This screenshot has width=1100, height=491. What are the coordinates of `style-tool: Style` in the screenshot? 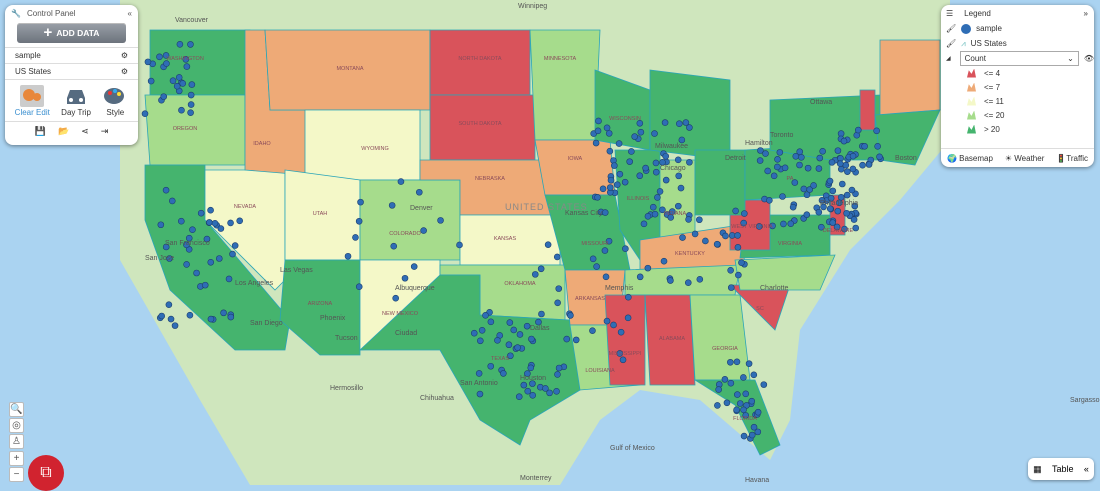 It's located at (115, 100).